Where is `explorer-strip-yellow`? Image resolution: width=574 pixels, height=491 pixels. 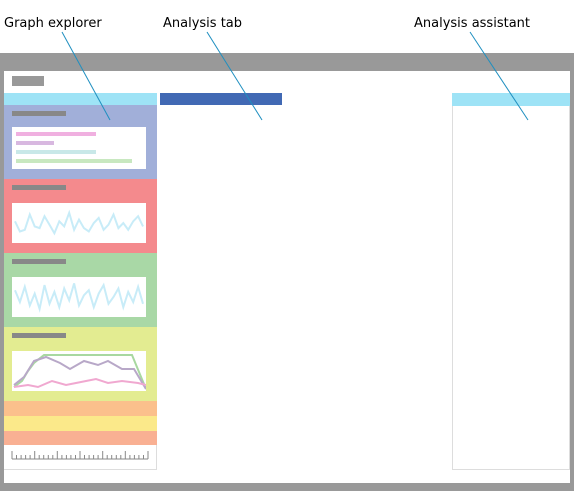 explorer-strip-yellow is located at coordinates (80, 423).